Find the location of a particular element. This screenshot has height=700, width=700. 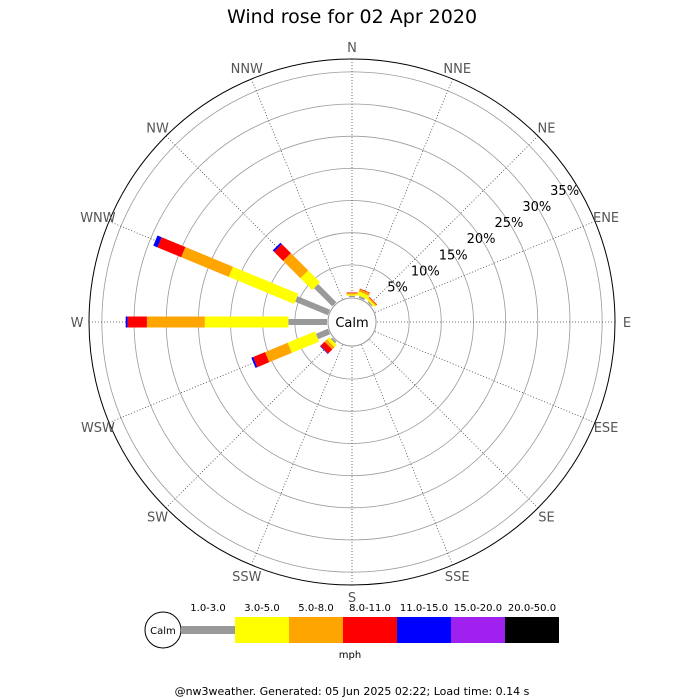

legend-bin-label: 1.0-3.0 is located at coordinates (207, 608).